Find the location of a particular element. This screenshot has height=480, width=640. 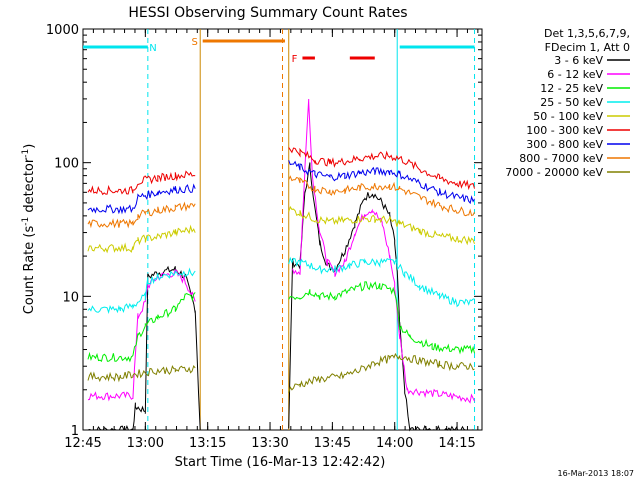

y-axis-label-main: Count Rate (s is located at coordinates (29, 270).